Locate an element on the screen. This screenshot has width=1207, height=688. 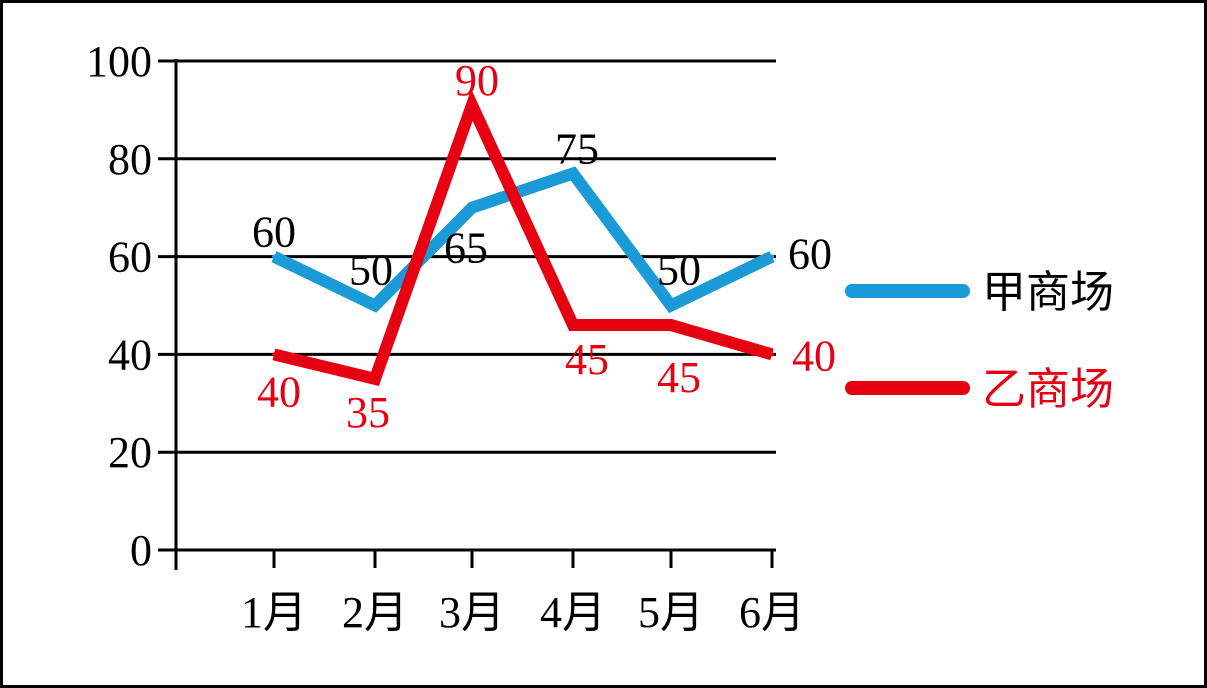
y-tick-label: 40 is located at coordinates (130, 354).